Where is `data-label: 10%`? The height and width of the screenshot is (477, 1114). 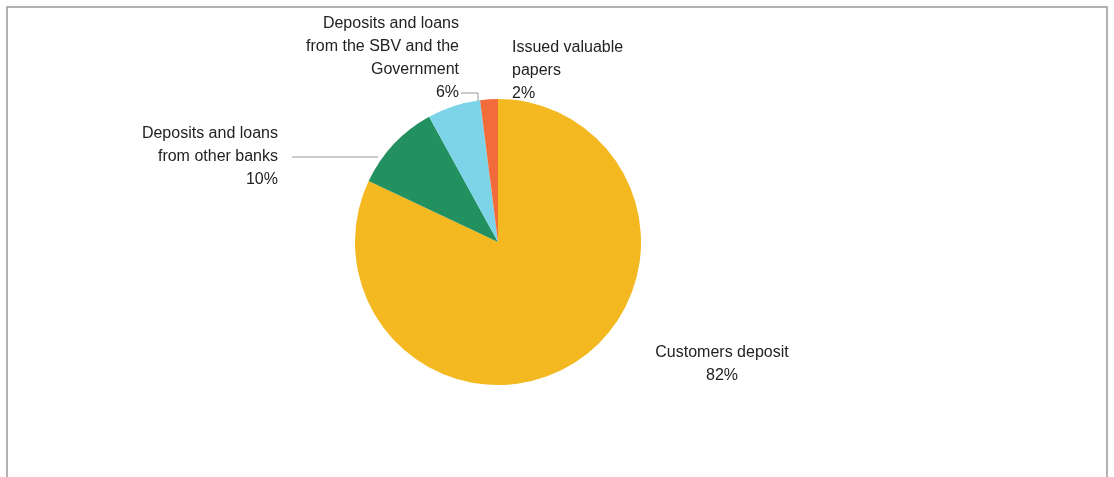 data-label: 10% is located at coordinates (261, 178).